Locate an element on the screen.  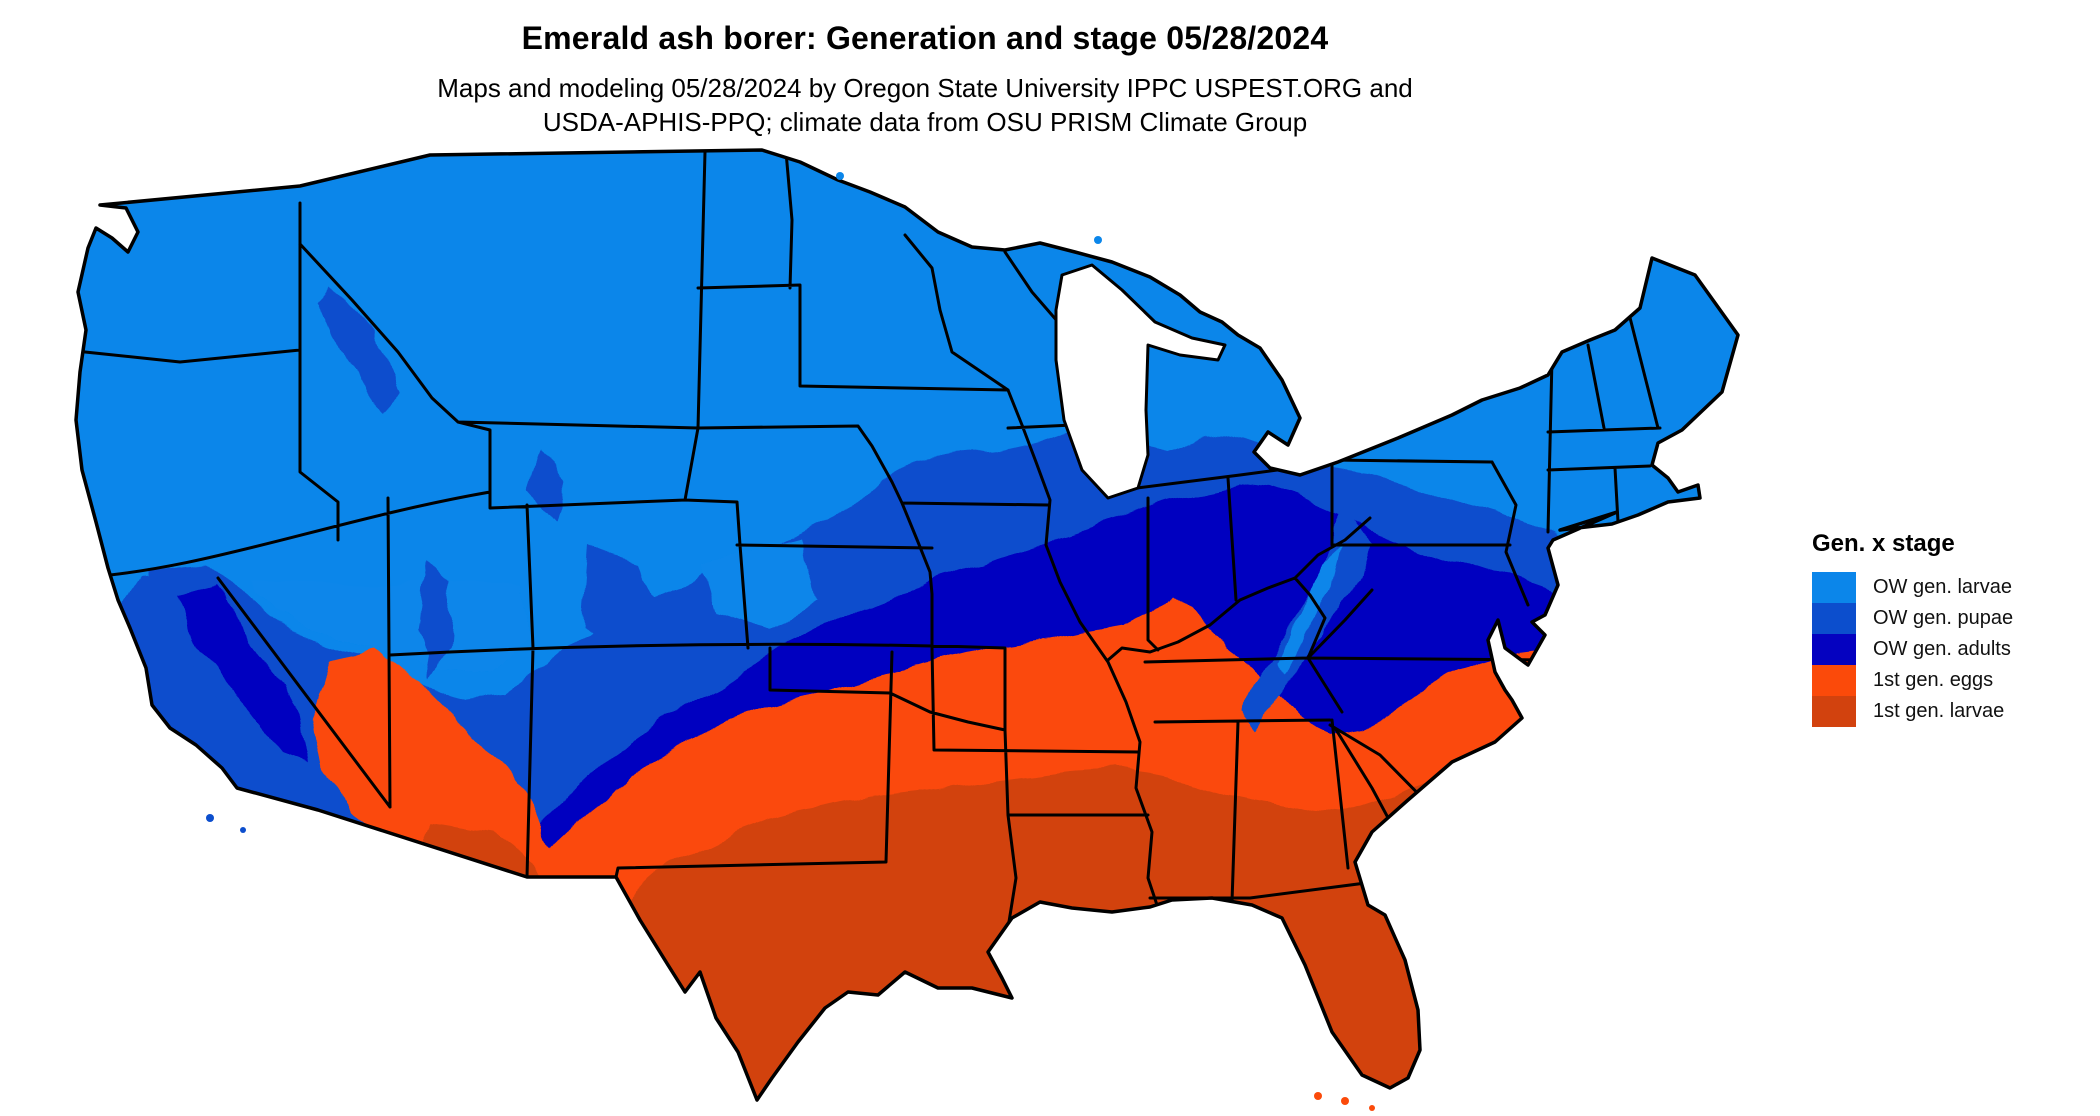
legend-label: 1st gen. larvae is located at coordinates (1939, 711).